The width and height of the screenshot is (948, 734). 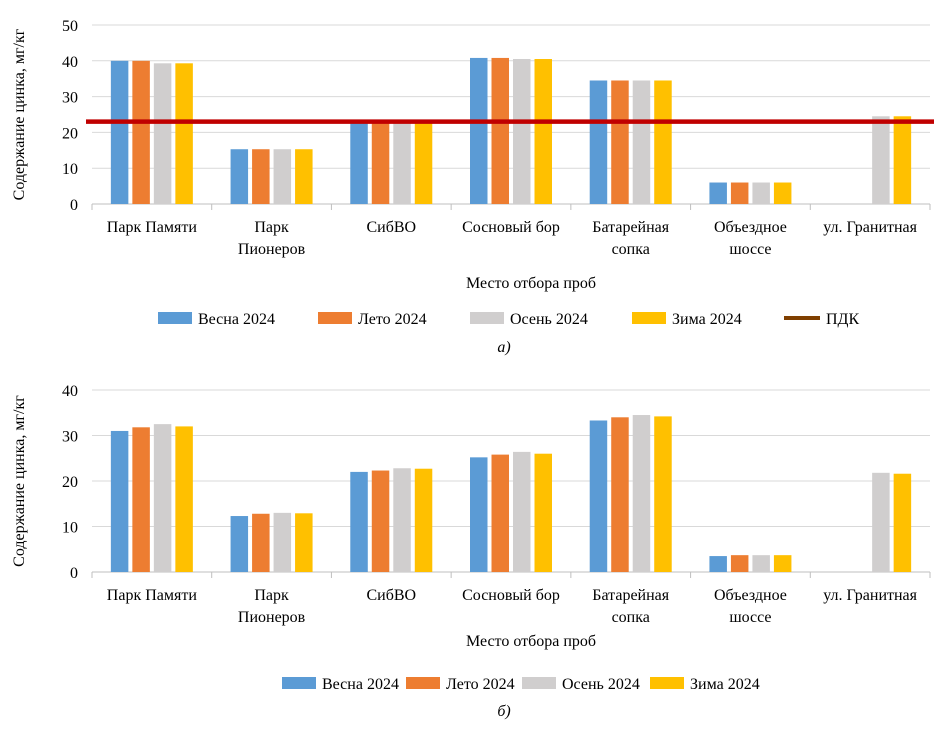 I want to click on y-tick-label: 50, so click(x=70, y=26).